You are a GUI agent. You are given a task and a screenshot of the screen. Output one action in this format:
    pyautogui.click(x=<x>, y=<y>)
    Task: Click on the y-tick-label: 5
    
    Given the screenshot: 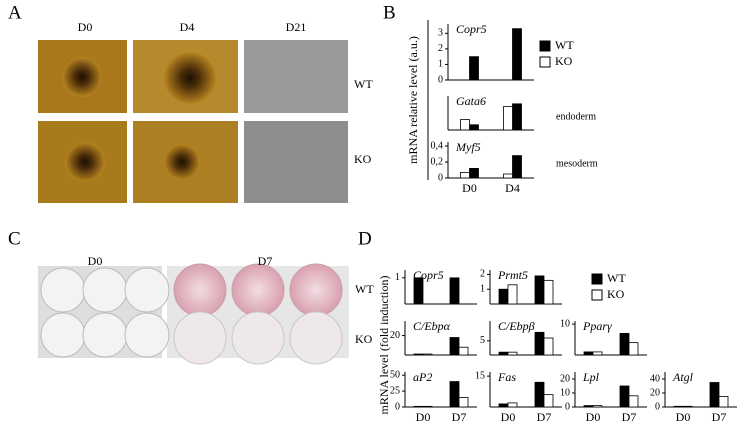 What is the action you would take?
    pyautogui.click(x=482, y=340)
    